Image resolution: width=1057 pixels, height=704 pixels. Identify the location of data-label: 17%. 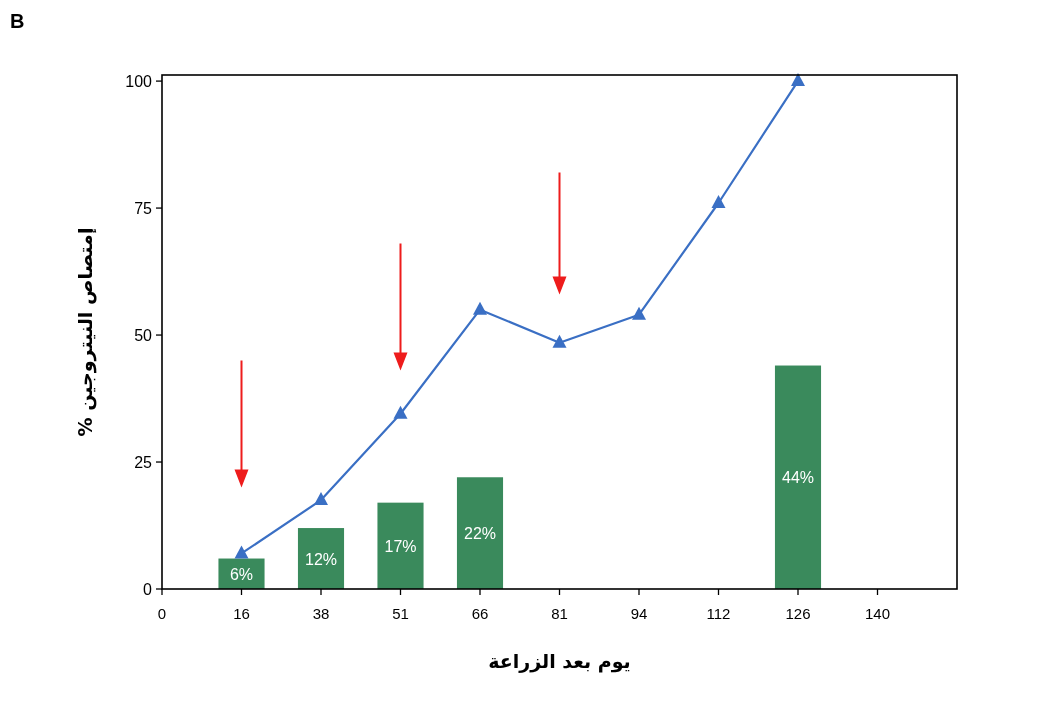
(400, 546).